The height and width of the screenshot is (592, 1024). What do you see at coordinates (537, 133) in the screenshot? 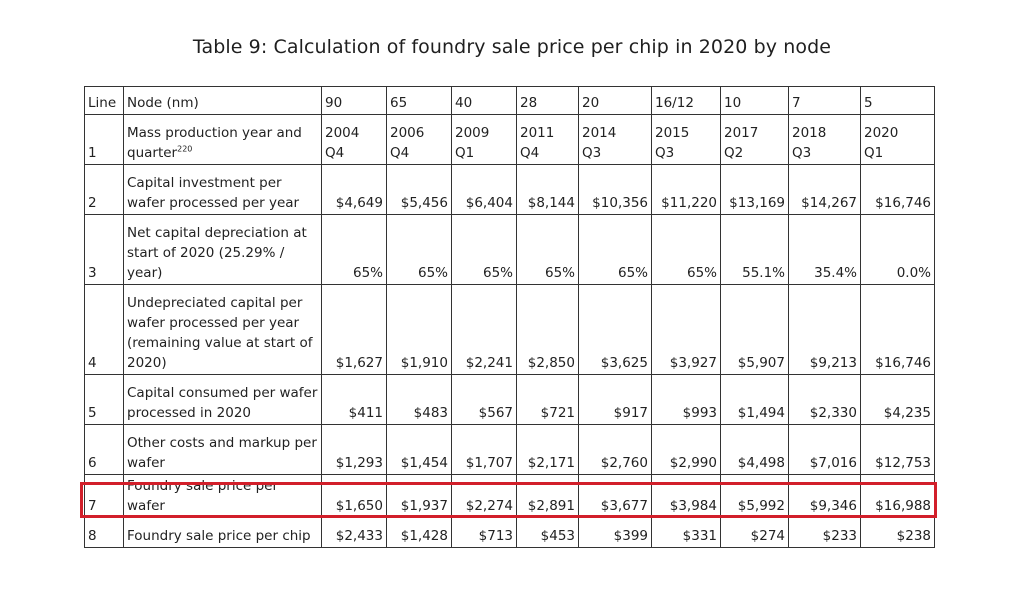
I see `year: 2011` at bounding box center [537, 133].